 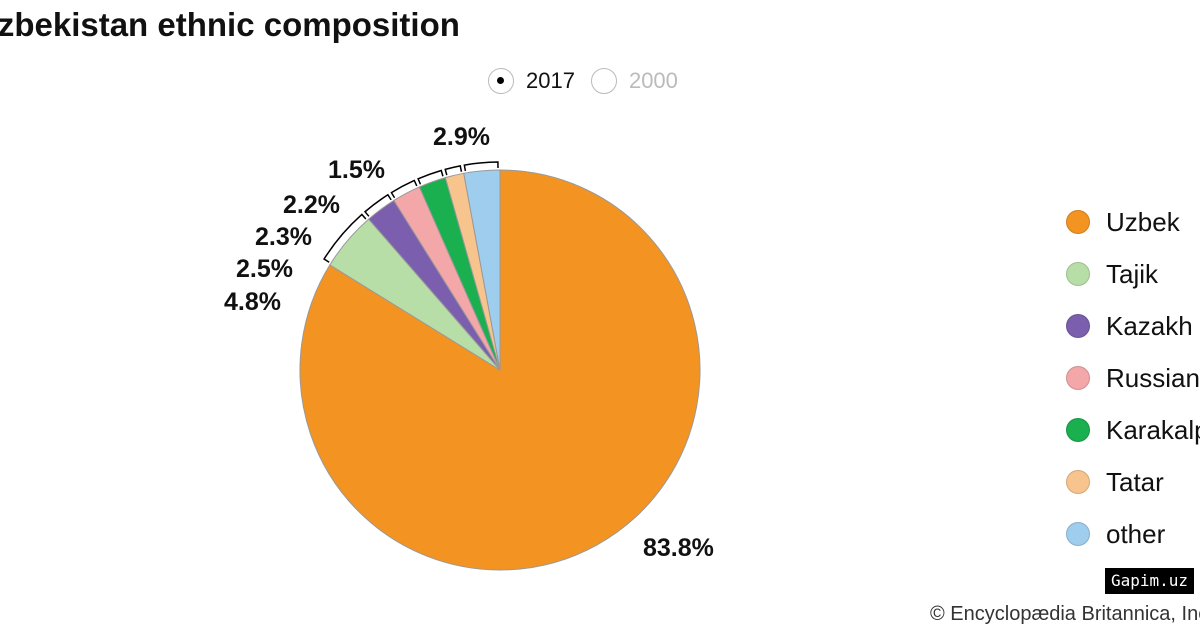 What do you see at coordinates (1136, 533) in the screenshot?
I see `legend-label: other` at bounding box center [1136, 533].